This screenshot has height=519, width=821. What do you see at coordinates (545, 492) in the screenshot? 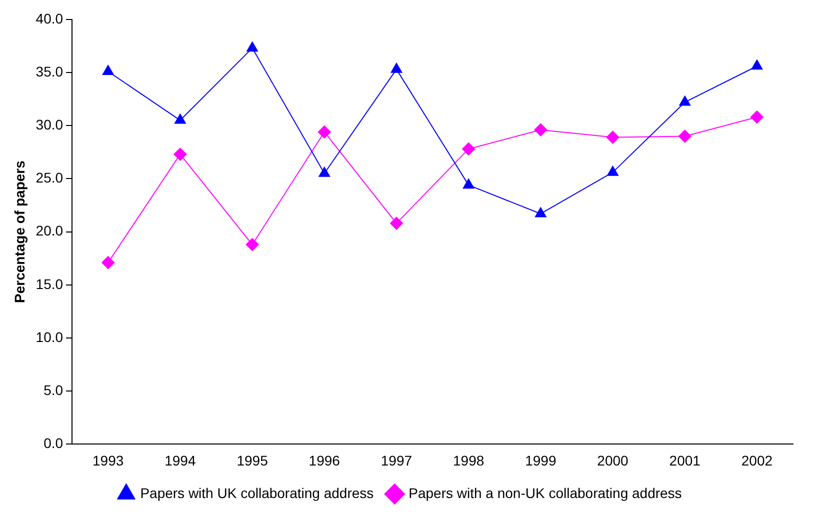
I see `legend-label: Papers with a non-UK collaborating address` at bounding box center [545, 492].